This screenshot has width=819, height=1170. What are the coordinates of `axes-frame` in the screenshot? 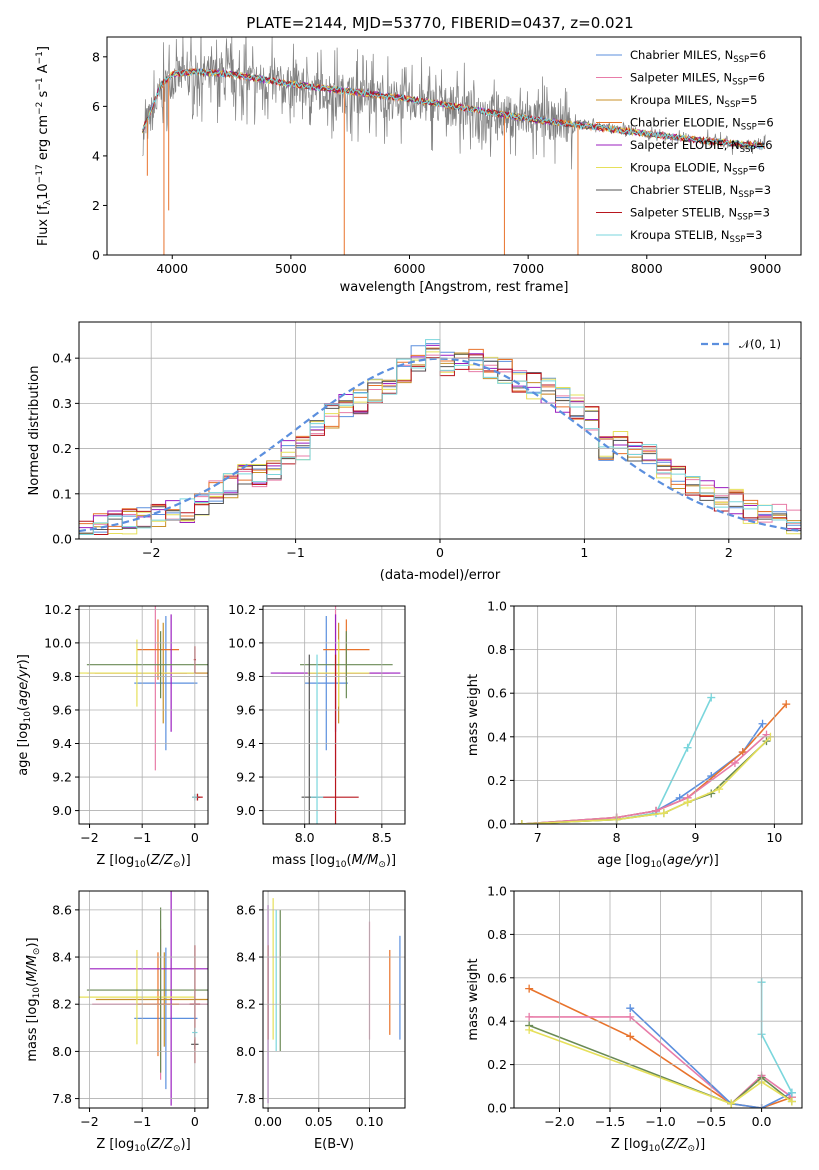 It's located at (334, 999).